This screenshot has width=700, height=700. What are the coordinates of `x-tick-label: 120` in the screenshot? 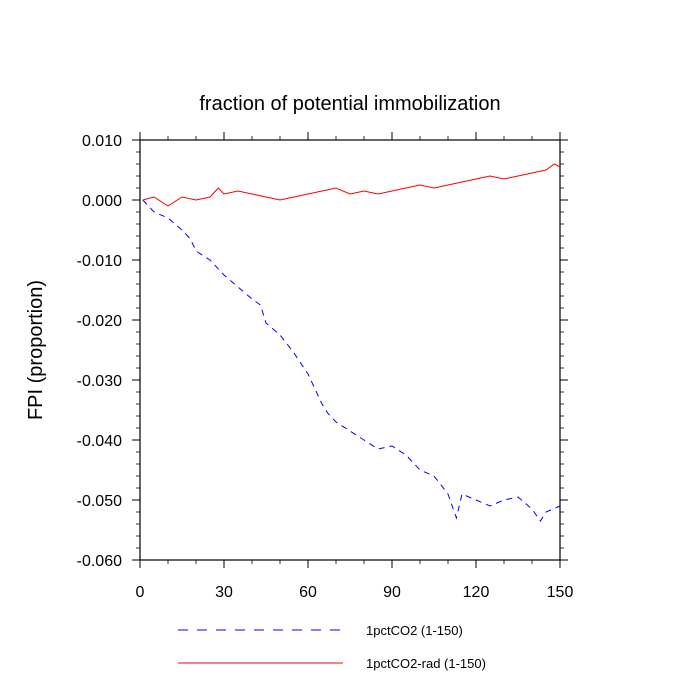 It's located at (476, 592).